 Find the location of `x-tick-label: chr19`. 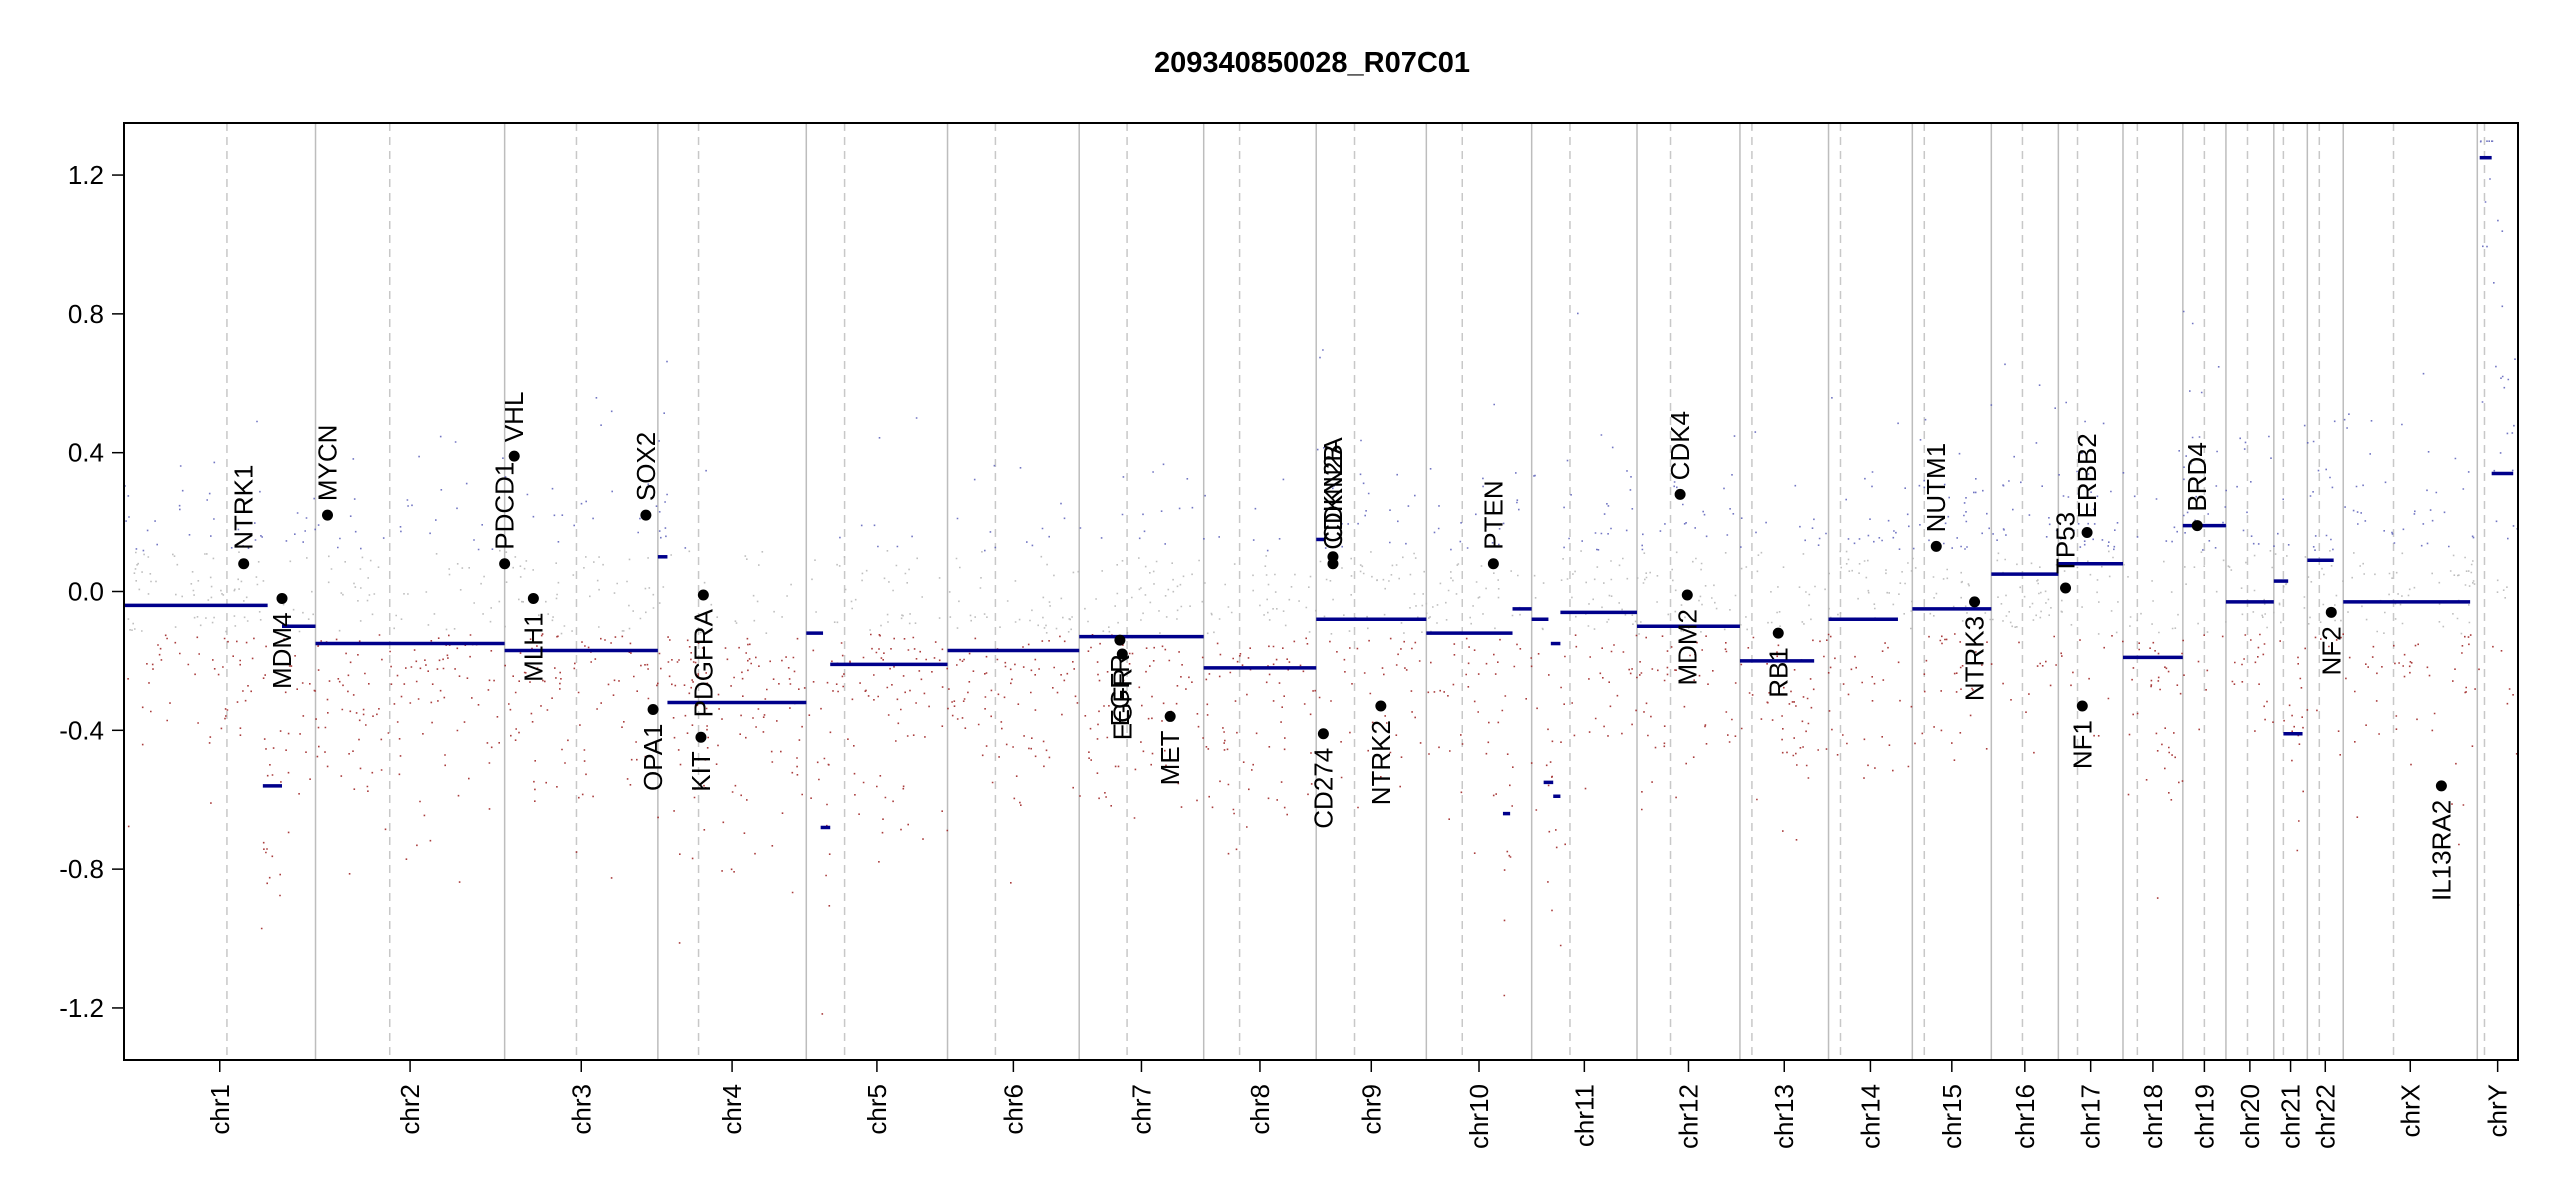

x-tick-label: chr19 is located at coordinates (2204, 1116).